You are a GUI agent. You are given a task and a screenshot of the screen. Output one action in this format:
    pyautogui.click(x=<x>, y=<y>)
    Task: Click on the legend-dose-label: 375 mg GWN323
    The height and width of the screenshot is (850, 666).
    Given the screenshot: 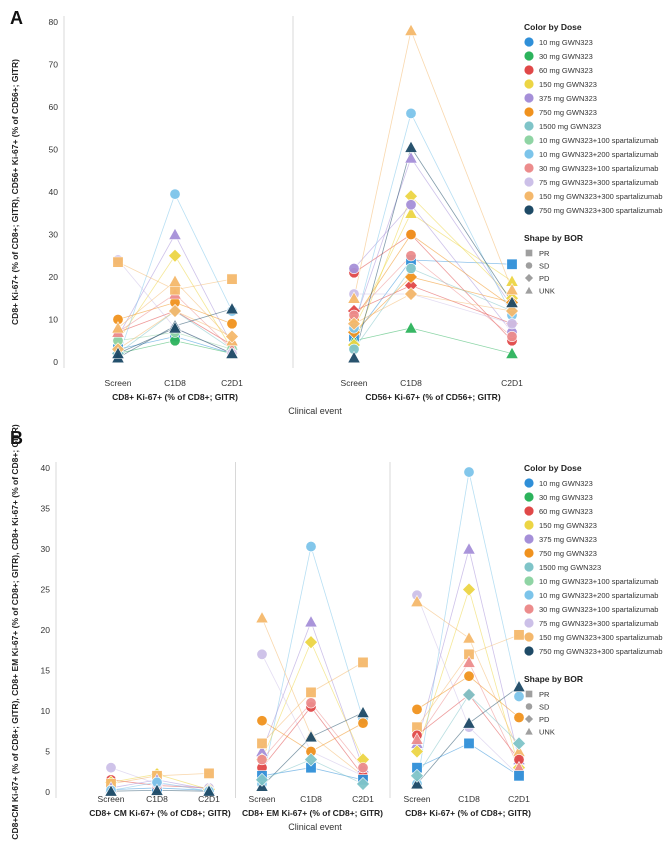 What is the action you would take?
    pyautogui.click(x=568, y=98)
    